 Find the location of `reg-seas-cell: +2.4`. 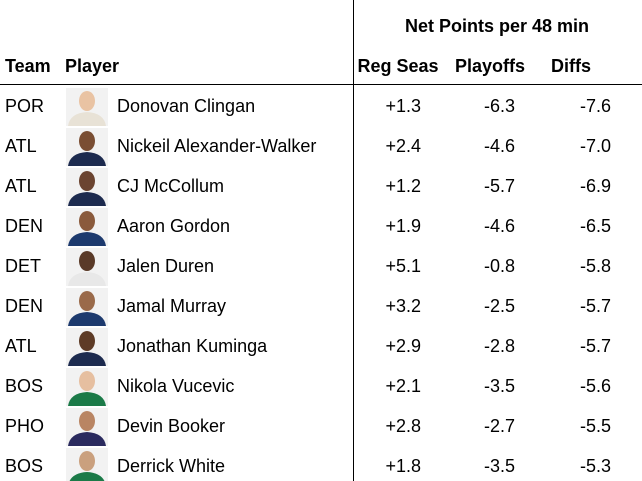

reg-seas-cell: +2.4 is located at coordinates (403, 146).